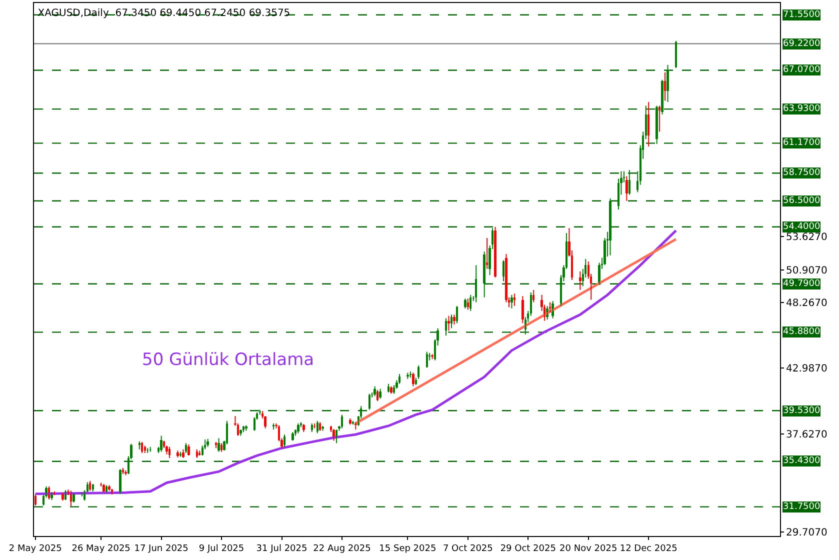 The width and height of the screenshot is (839, 560). I want to click on x-tick-label: 15 Sep 2025, so click(407, 549).